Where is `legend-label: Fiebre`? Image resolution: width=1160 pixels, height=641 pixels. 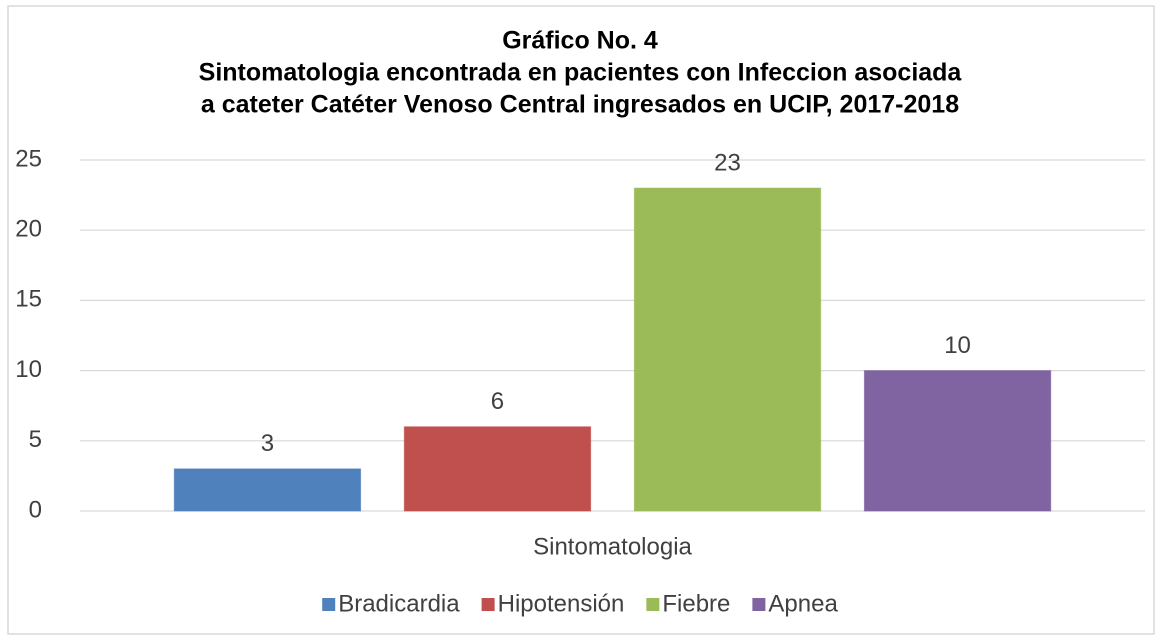 legend-label: Fiebre is located at coordinates (696, 603).